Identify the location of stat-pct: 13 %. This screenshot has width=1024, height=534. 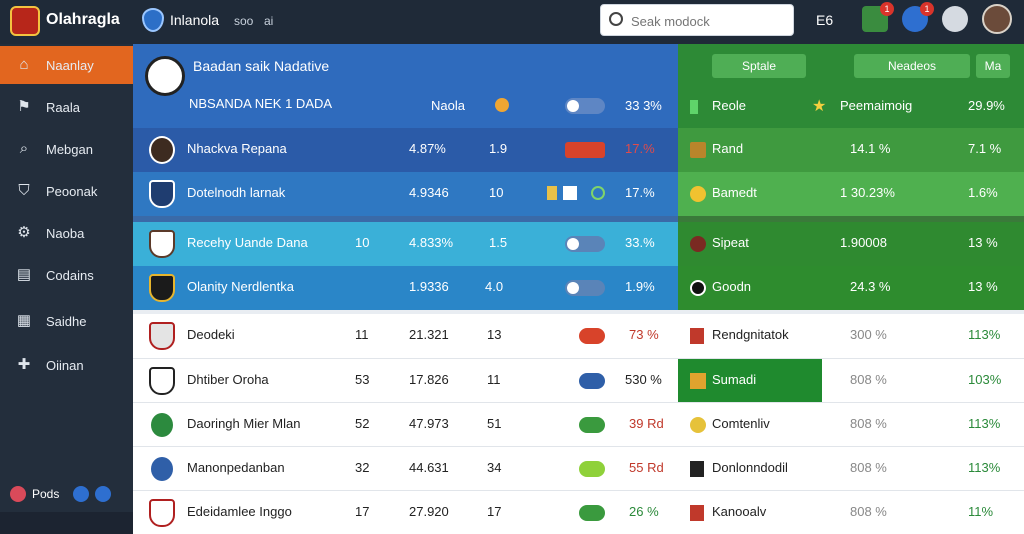
(983, 242).